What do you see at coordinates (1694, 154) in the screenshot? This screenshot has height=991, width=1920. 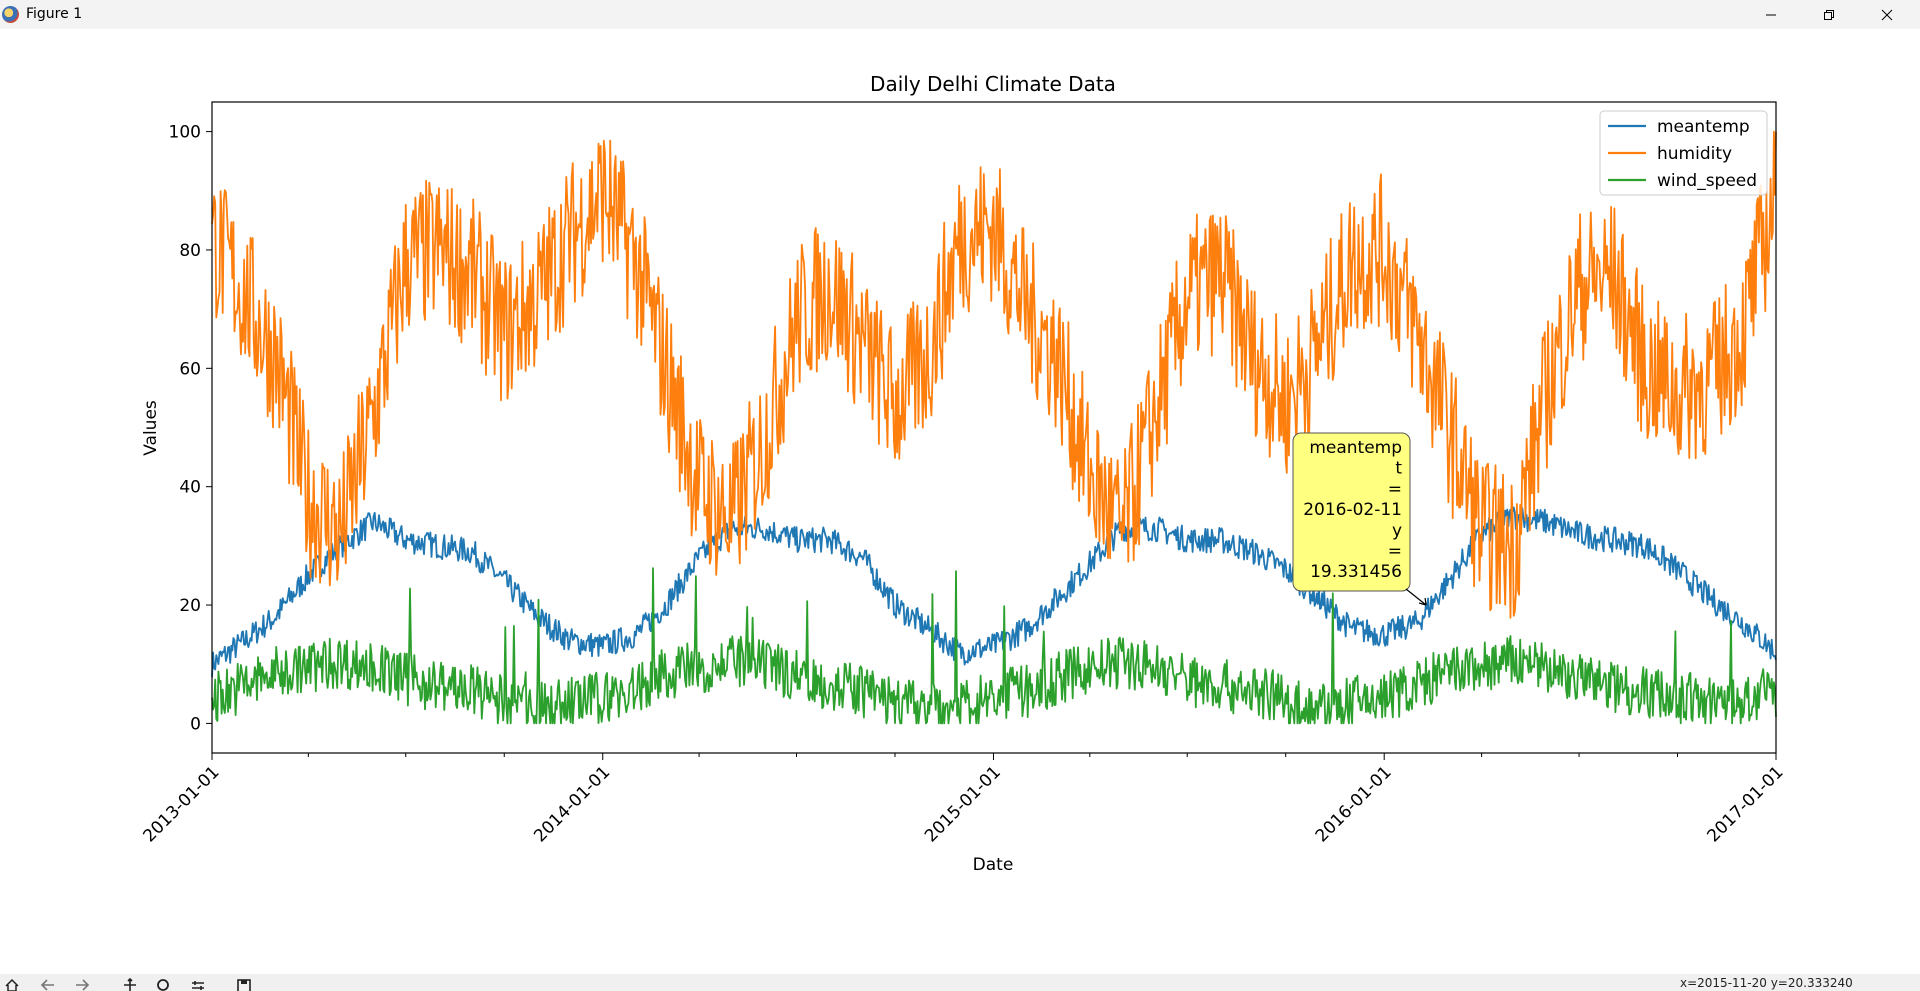 I see `legend-label-humidity: humidity` at bounding box center [1694, 154].